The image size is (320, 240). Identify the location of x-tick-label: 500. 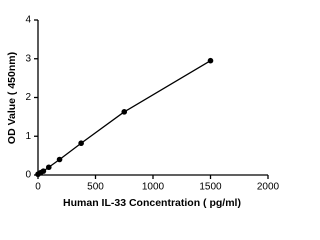
(95, 187).